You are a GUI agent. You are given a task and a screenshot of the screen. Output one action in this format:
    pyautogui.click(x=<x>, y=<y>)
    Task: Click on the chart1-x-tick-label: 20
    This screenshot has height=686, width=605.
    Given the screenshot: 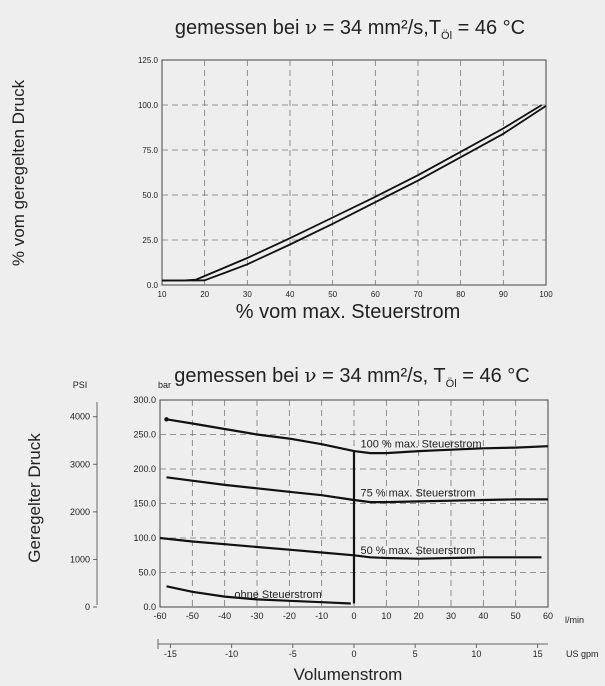 What is the action you would take?
    pyautogui.click(x=204, y=294)
    